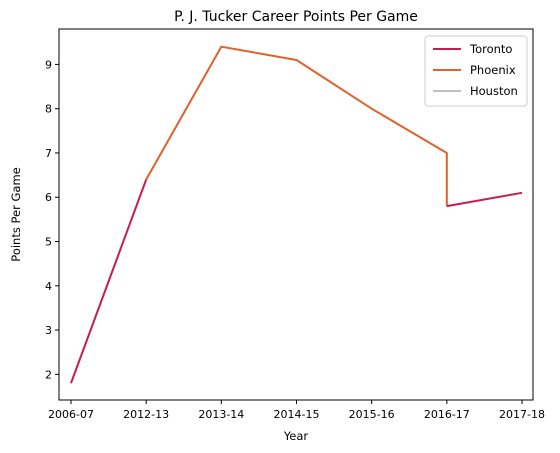 The height and width of the screenshot is (453, 560). What do you see at coordinates (48, 374) in the screenshot?
I see `y-tick-label: 2` at bounding box center [48, 374].